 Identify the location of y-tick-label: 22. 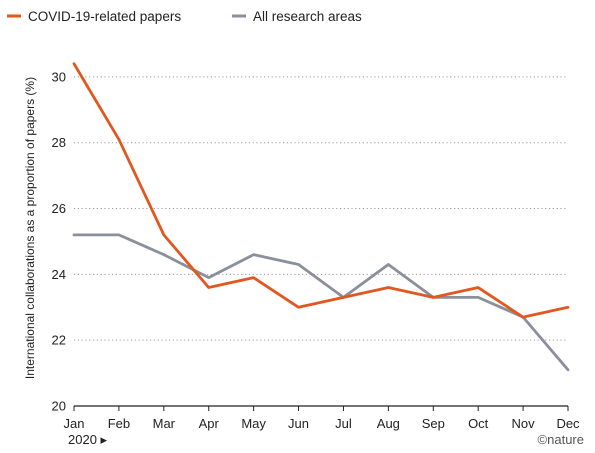
(59, 340).